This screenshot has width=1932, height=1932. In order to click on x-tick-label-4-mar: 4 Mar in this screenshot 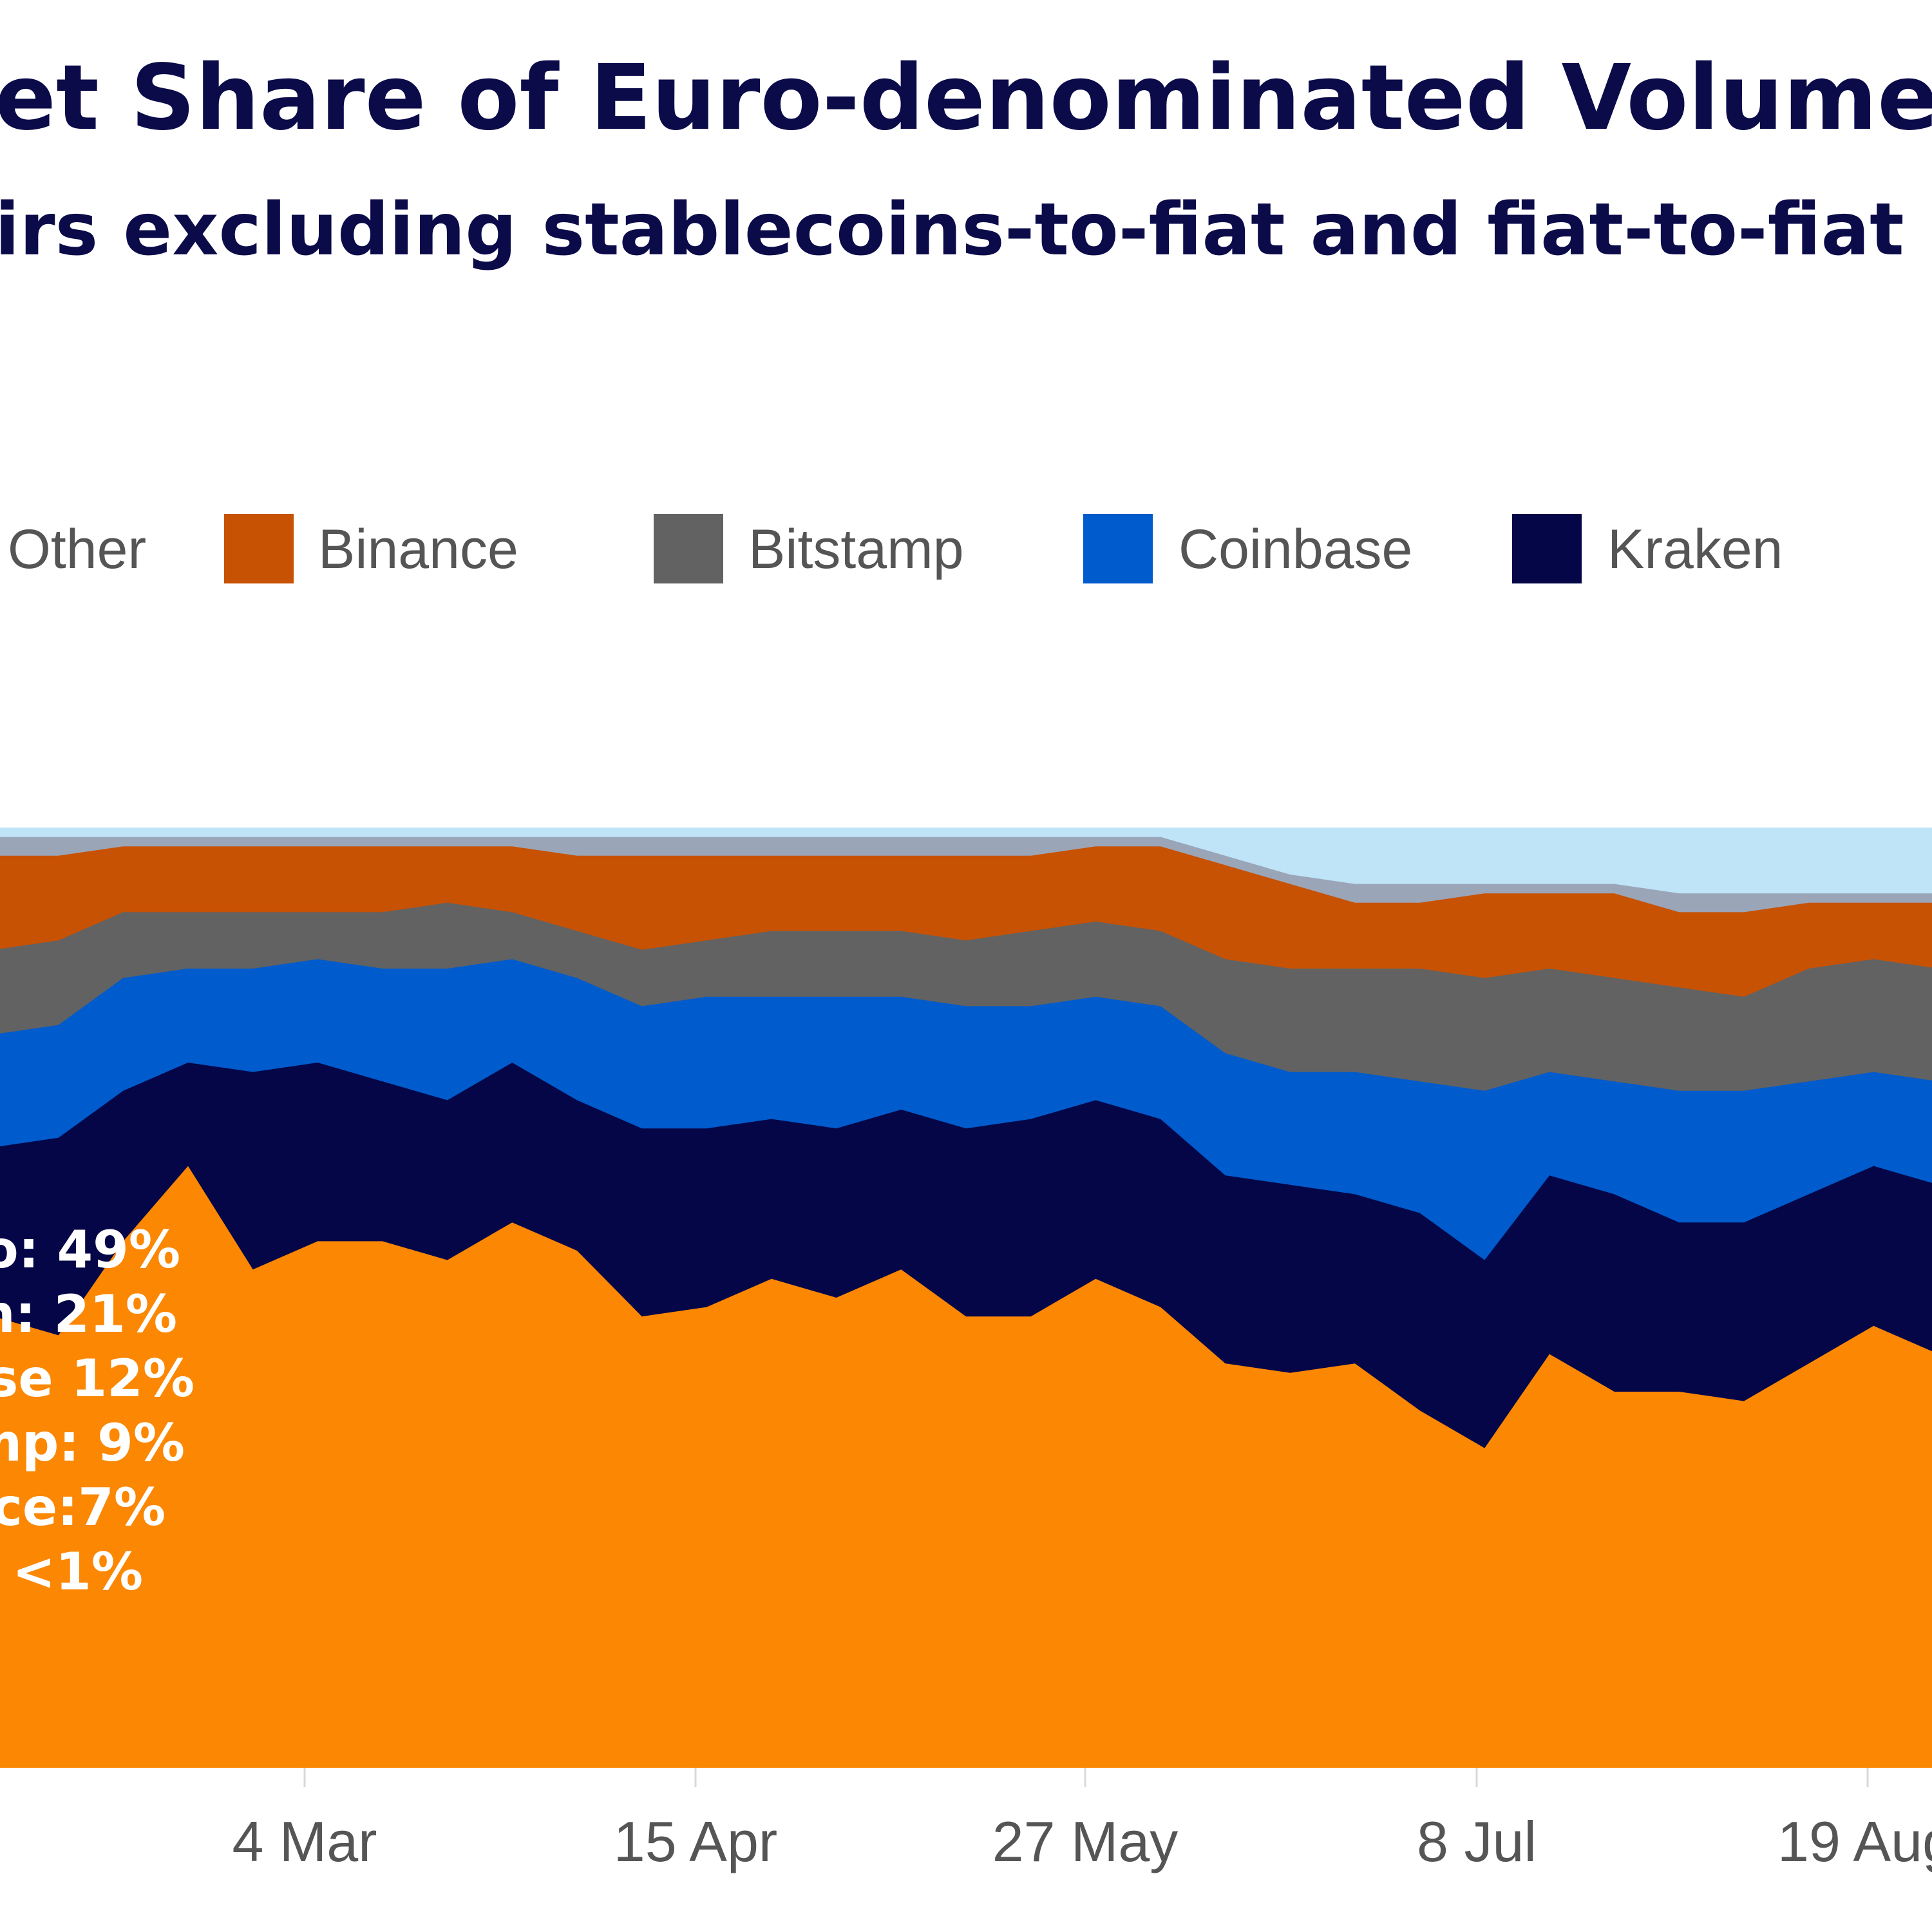, I will do `click(304, 1841)`.